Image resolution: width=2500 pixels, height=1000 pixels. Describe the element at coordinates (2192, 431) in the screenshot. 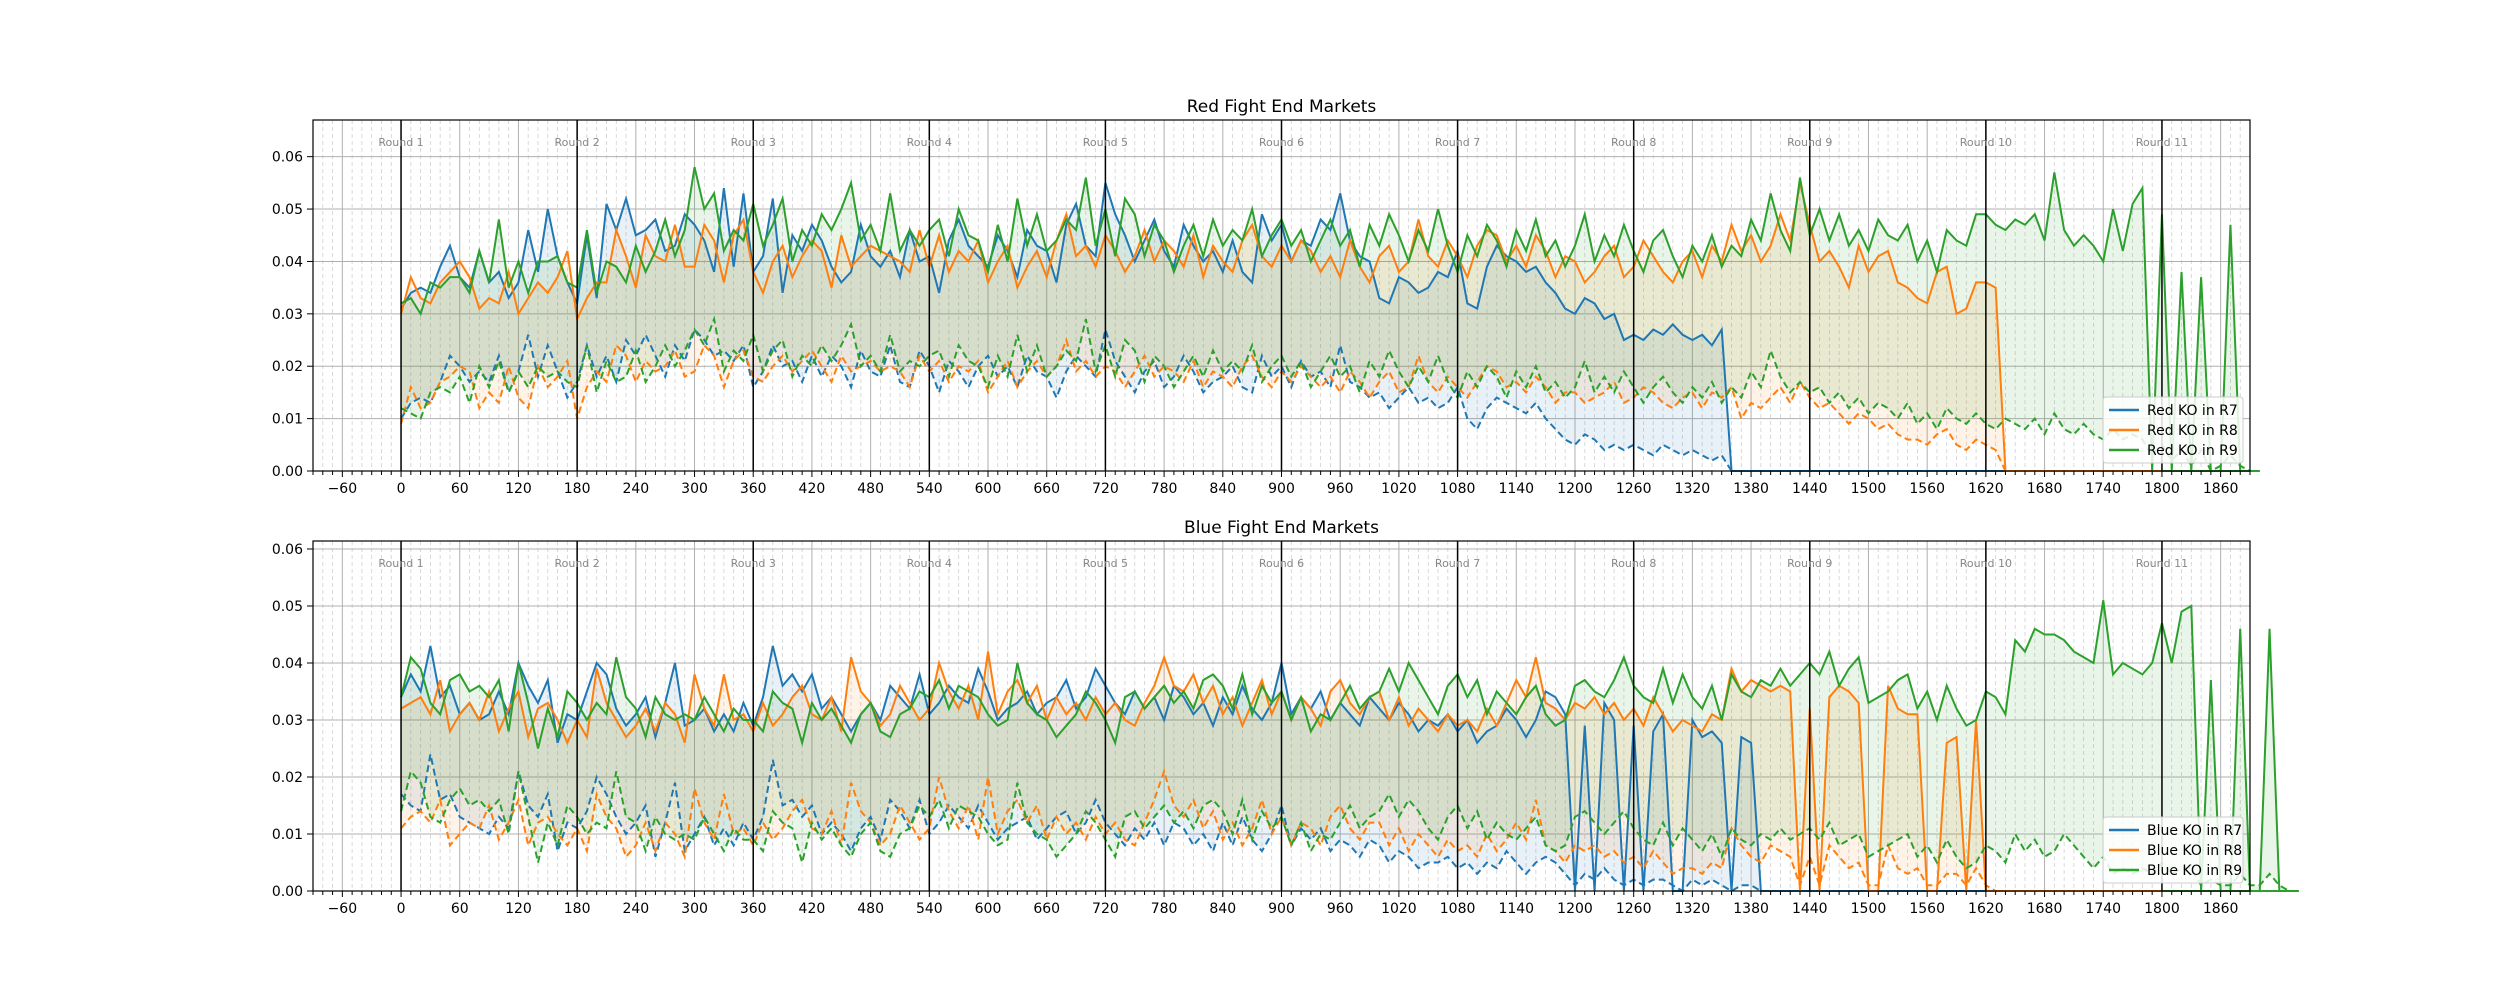

I see `legend-entry: Red KO in R8` at that location.